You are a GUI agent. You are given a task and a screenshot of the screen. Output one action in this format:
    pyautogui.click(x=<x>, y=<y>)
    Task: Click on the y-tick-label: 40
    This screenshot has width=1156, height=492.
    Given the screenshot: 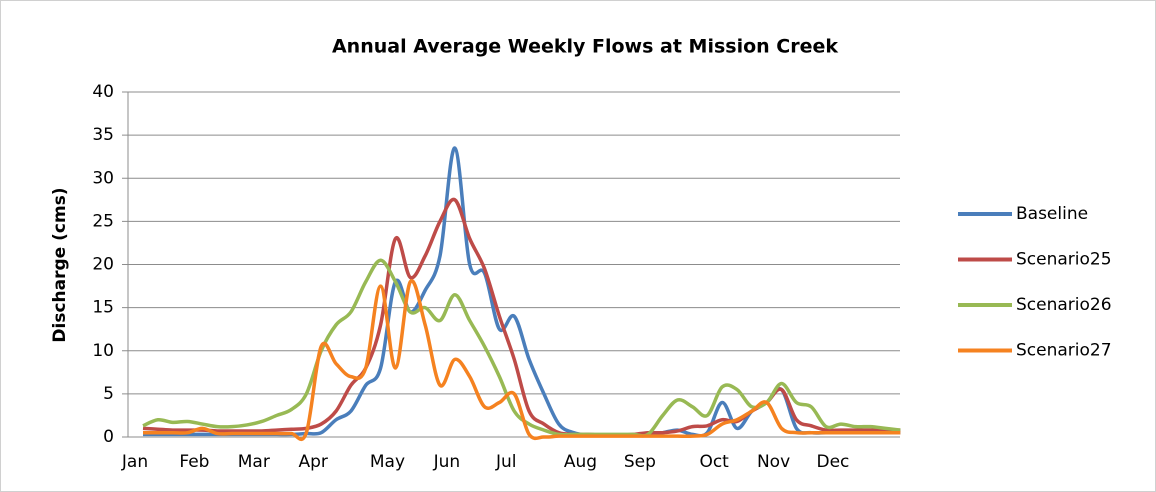 What is the action you would take?
    pyautogui.click(x=103, y=92)
    